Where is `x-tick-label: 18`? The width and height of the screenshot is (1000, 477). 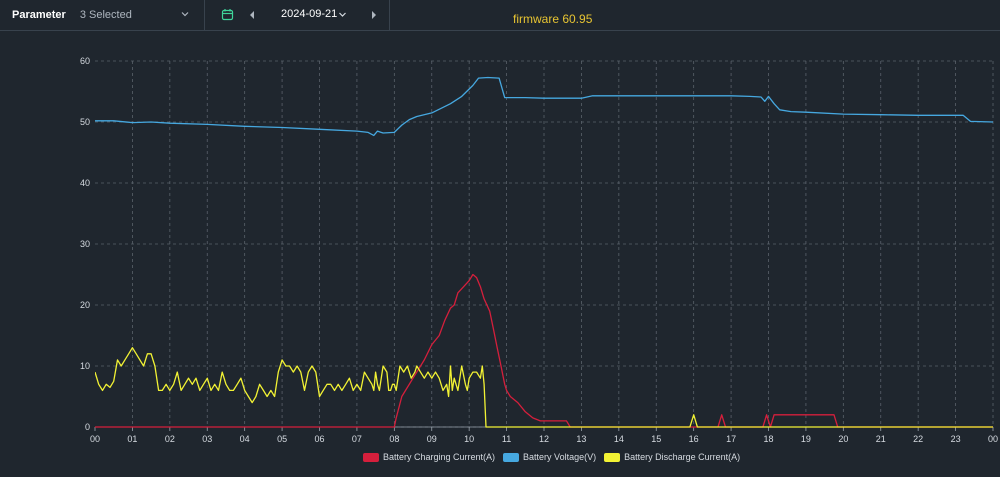 x-tick-label: 18 is located at coordinates (768, 439).